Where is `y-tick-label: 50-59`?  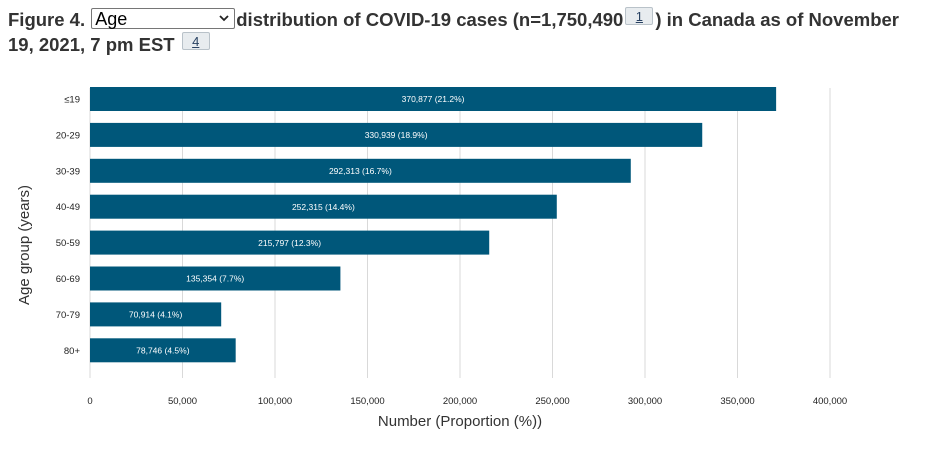 y-tick-label: 50-59 is located at coordinates (68, 243).